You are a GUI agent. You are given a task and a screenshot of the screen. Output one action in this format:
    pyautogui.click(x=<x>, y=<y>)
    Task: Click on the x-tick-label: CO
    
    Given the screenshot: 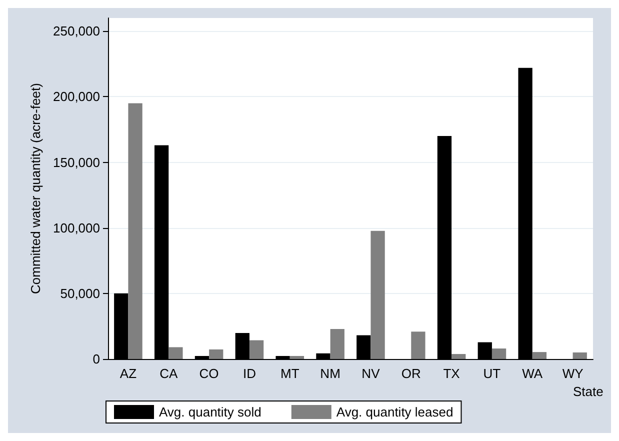 What is the action you would take?
    pyautogui.click(x=209, y=373)
    